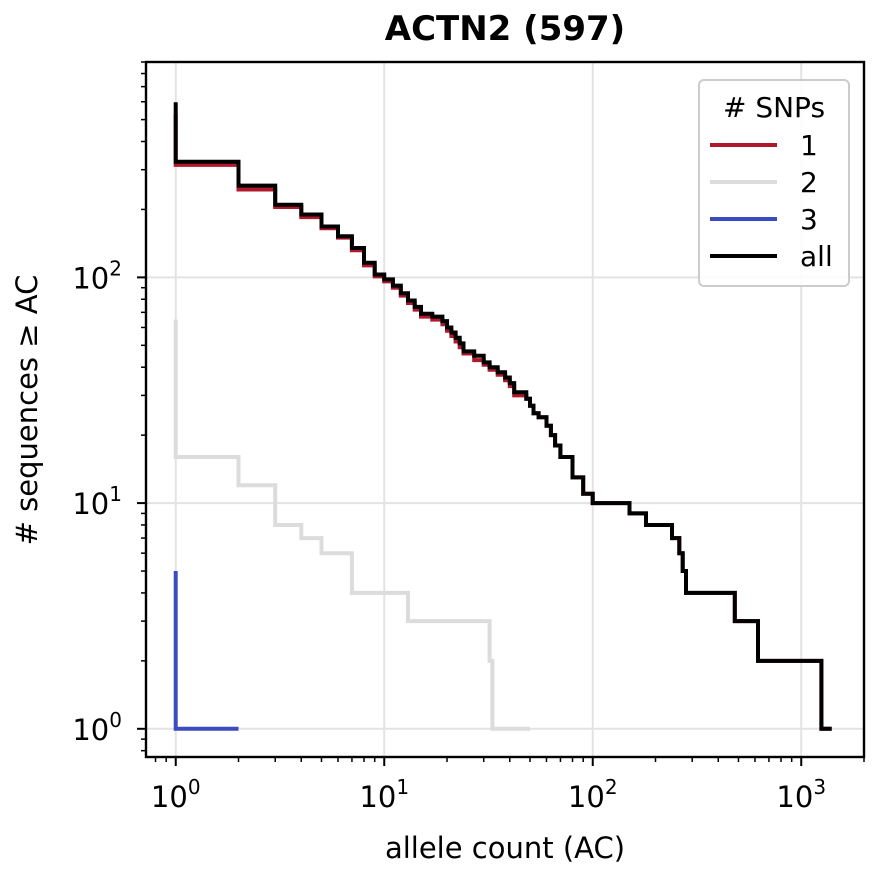 The width and height of the screenshot is (875, 875). I want to click on x-axis-label: allele count (AC), so click(505, 848).